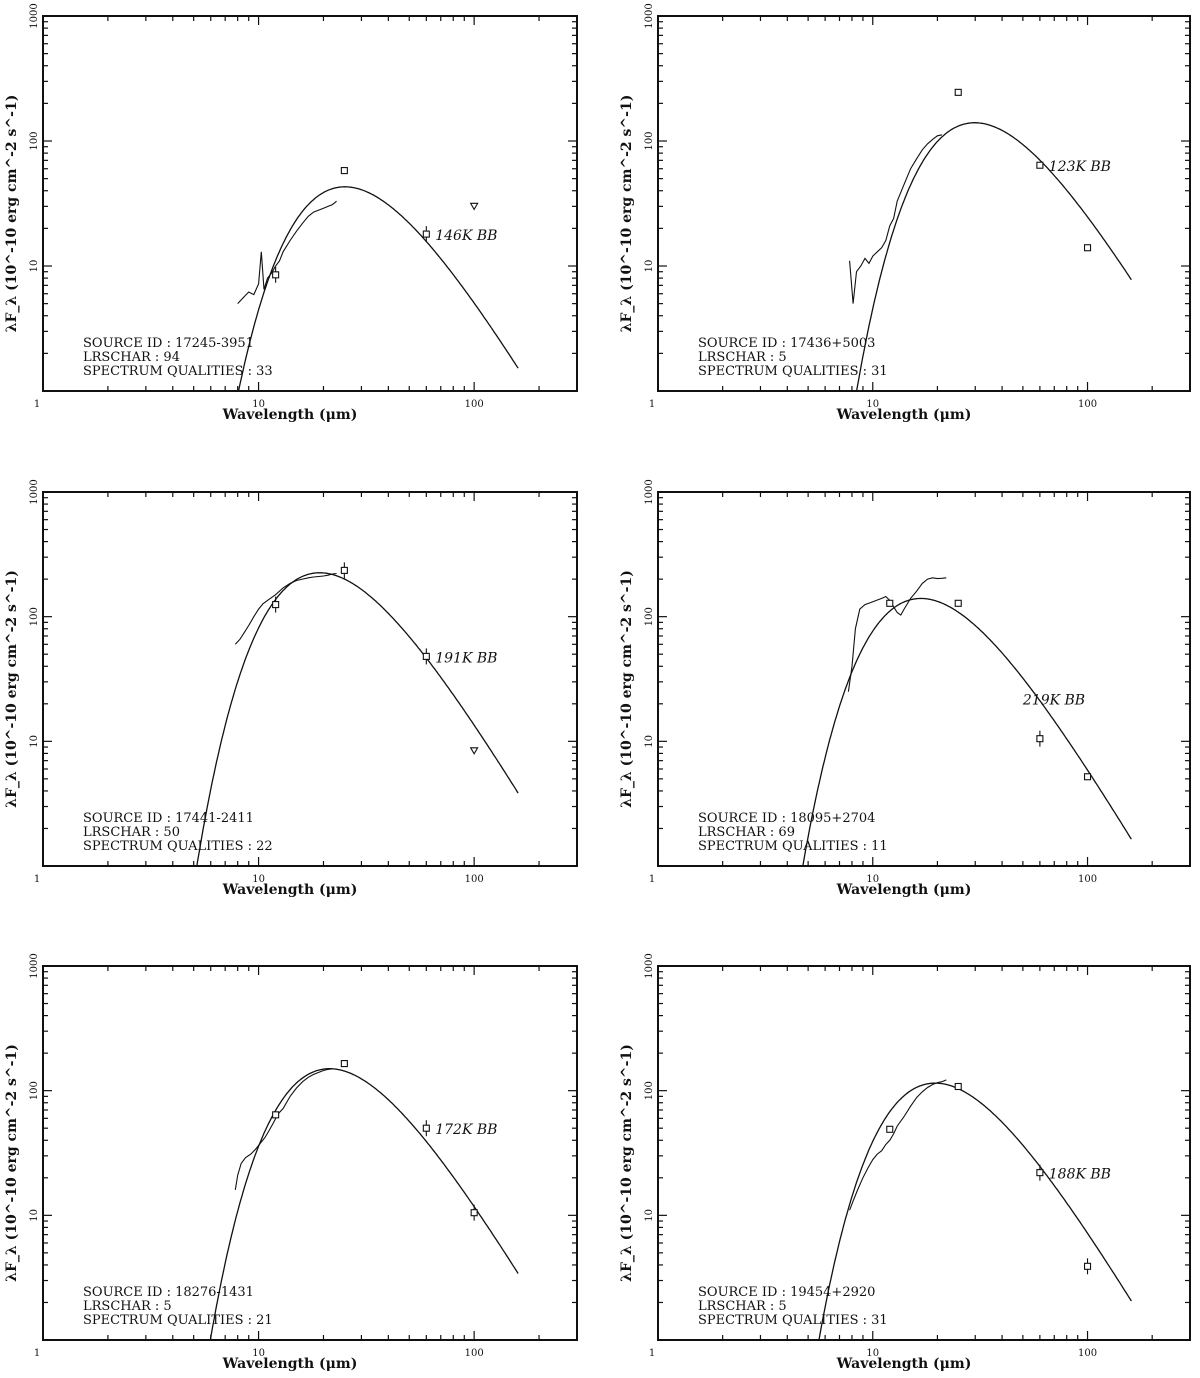 Image resolution: width=1200 pixels, height=1378 pixels. Describe the element at coordinates (786, 818) in the screenshot. I see `source-id-text: SOURCE ID : 18095+2704` at that location.